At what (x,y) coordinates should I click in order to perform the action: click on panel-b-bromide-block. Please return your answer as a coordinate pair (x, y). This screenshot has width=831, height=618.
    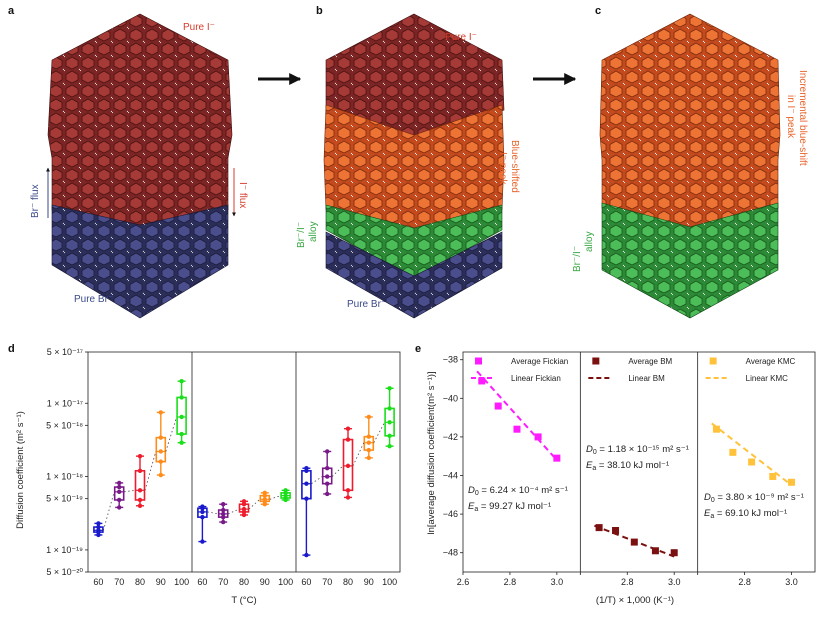
    Looking at the image, I should click on (414, 275).